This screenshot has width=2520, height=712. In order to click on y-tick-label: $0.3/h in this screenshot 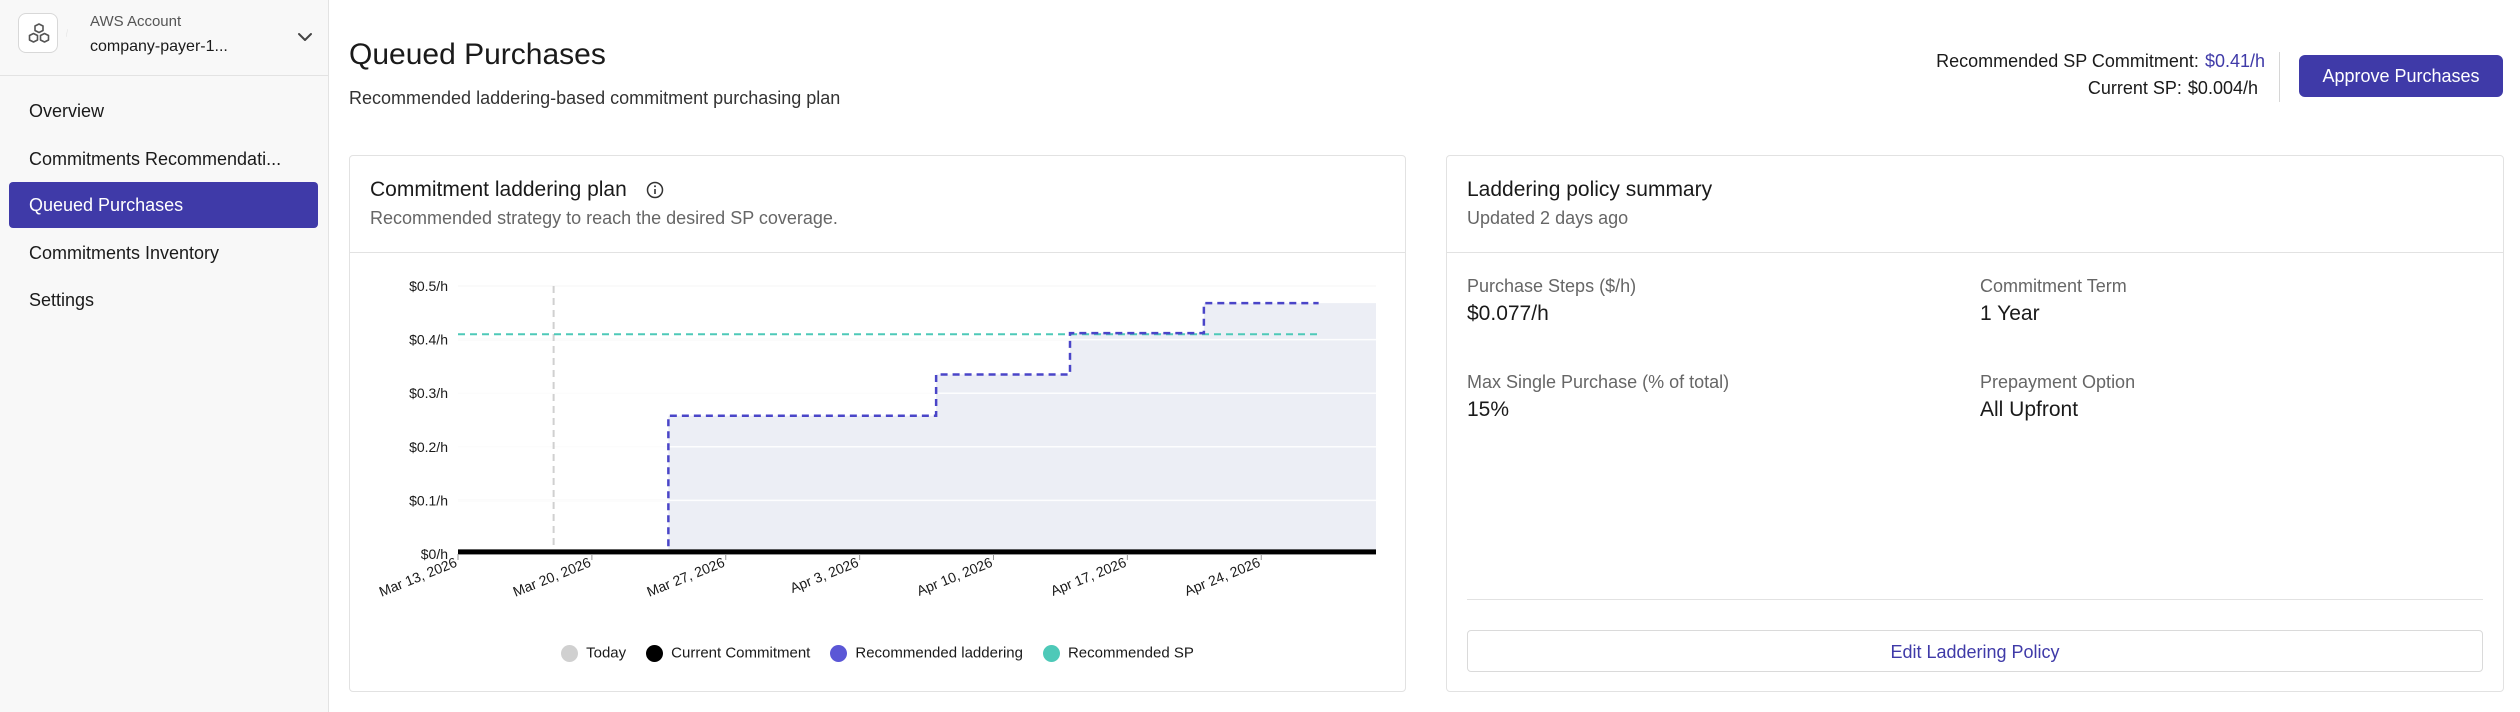, I will do `click(428, 393)`.